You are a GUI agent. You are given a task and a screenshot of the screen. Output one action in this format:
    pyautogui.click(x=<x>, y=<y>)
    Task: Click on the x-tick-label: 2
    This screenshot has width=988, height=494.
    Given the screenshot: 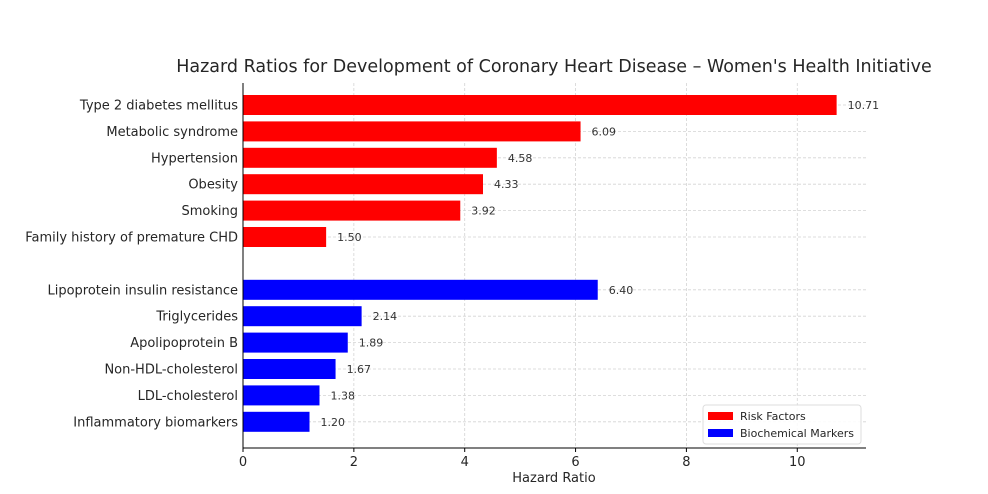 What is the action you would take?
    pyautogui.click(x=354, y=462)
    